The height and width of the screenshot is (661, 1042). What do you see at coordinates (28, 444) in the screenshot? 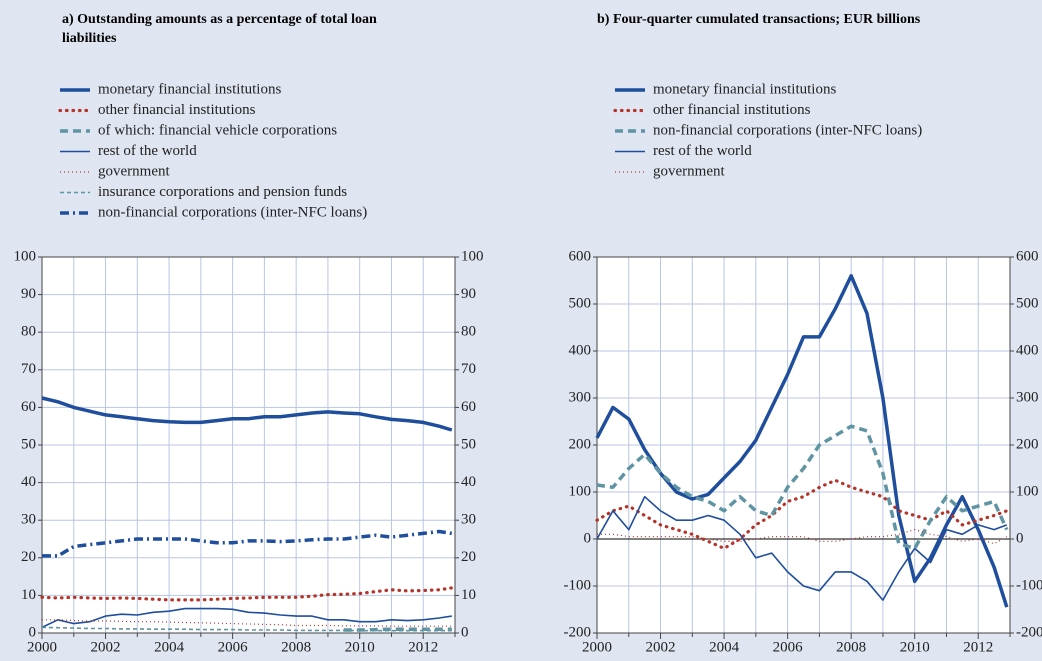
I see `y-tick-label: 50` at bounding box center [28, 444].